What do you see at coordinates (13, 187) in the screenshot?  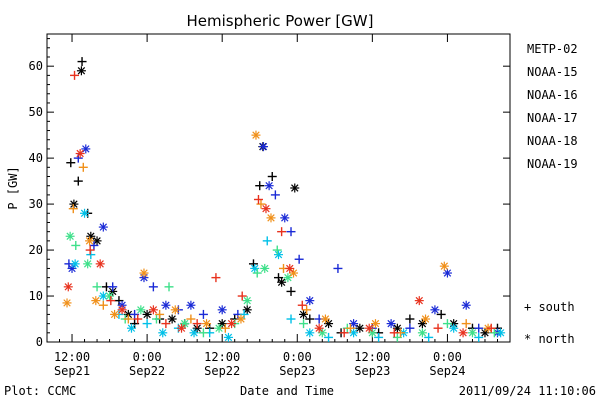 I see `y-axis-label: P [GW]` at bounding box center [13, 187].